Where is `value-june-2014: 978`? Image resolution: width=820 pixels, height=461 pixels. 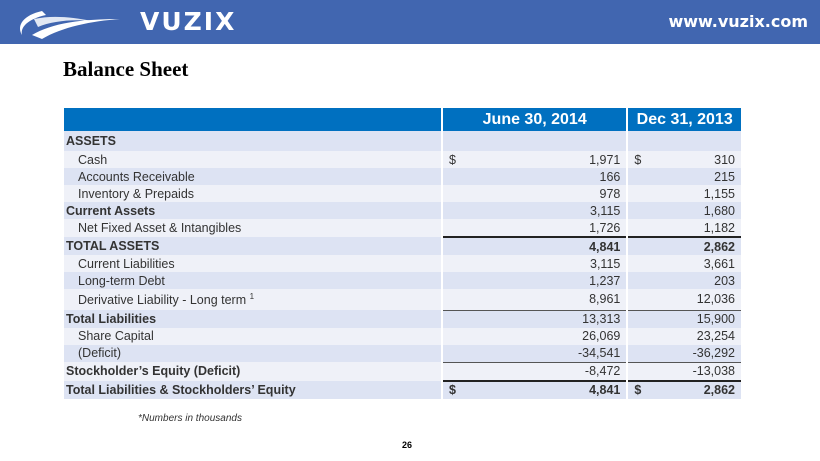
value-june-2014: 978 is located at coordinates (545, 193).